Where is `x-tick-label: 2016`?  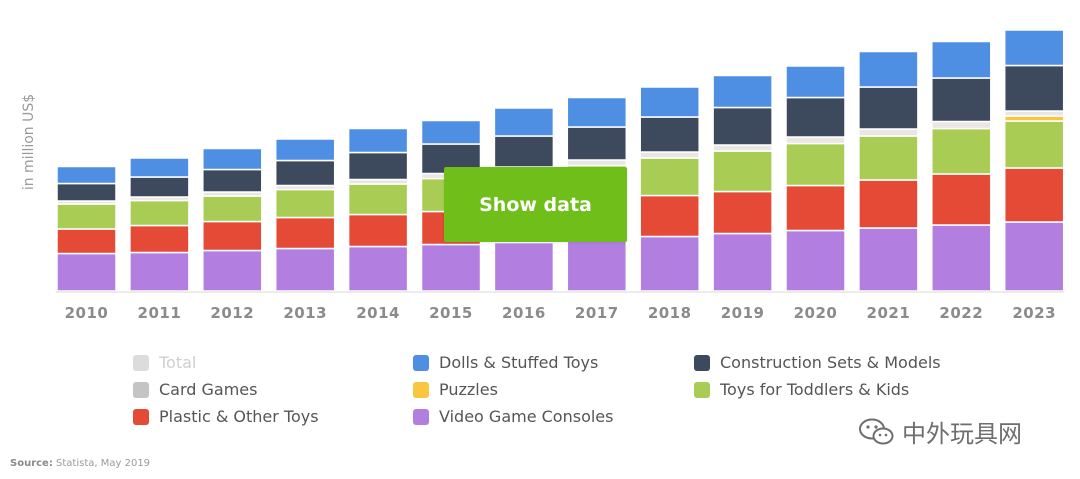 x-tick-label: 2016 is located at coordinates (524, 313).